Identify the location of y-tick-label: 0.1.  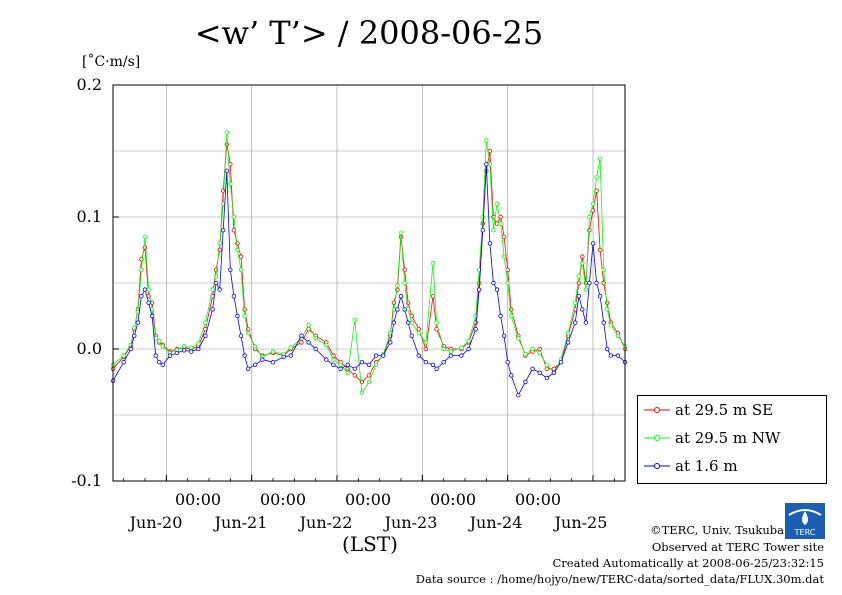
(89, 216).